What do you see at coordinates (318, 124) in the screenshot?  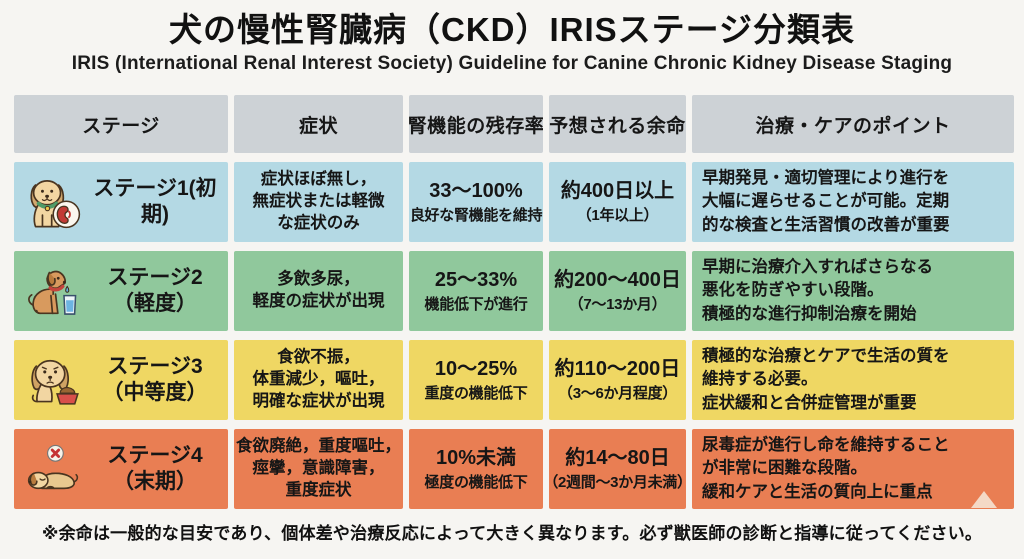 I see `header-cell-symptoms: 症状` at bounding box center [318, 124].